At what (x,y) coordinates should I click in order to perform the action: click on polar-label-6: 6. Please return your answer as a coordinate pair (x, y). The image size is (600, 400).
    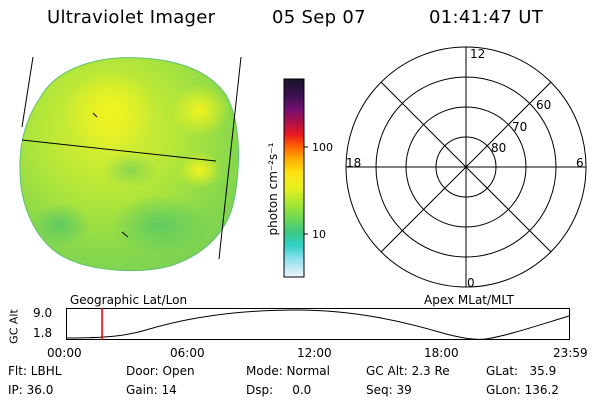
    Looking at the image, I should click on (580, 163).